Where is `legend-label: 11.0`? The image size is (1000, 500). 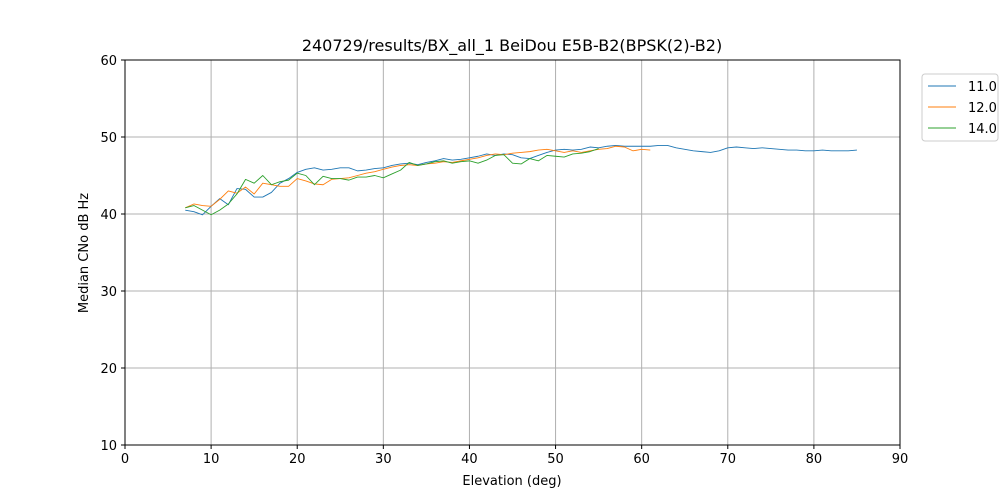
legend-label: 11.0 is located at coordinates (982, 87).